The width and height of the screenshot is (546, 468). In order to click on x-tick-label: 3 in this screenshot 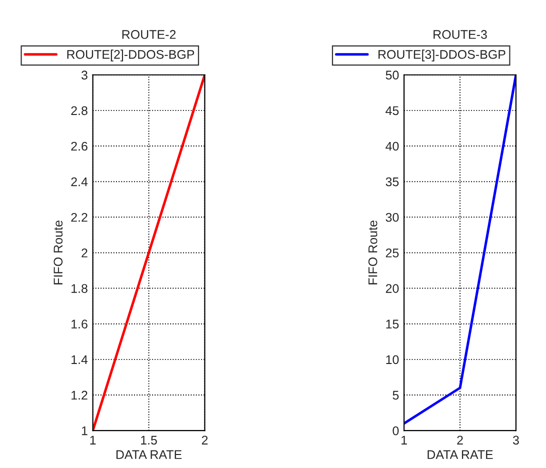, I will do `click(515, 440)`.